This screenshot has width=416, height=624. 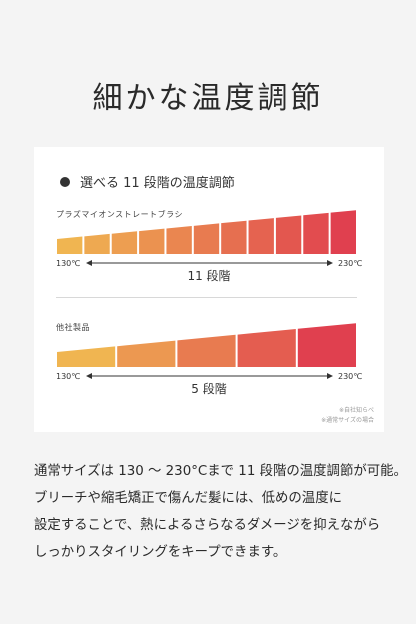 I want to click on description-line: 設定することで、熱によるさらなるダメージを抑えながら, so click(x=207, y=525).